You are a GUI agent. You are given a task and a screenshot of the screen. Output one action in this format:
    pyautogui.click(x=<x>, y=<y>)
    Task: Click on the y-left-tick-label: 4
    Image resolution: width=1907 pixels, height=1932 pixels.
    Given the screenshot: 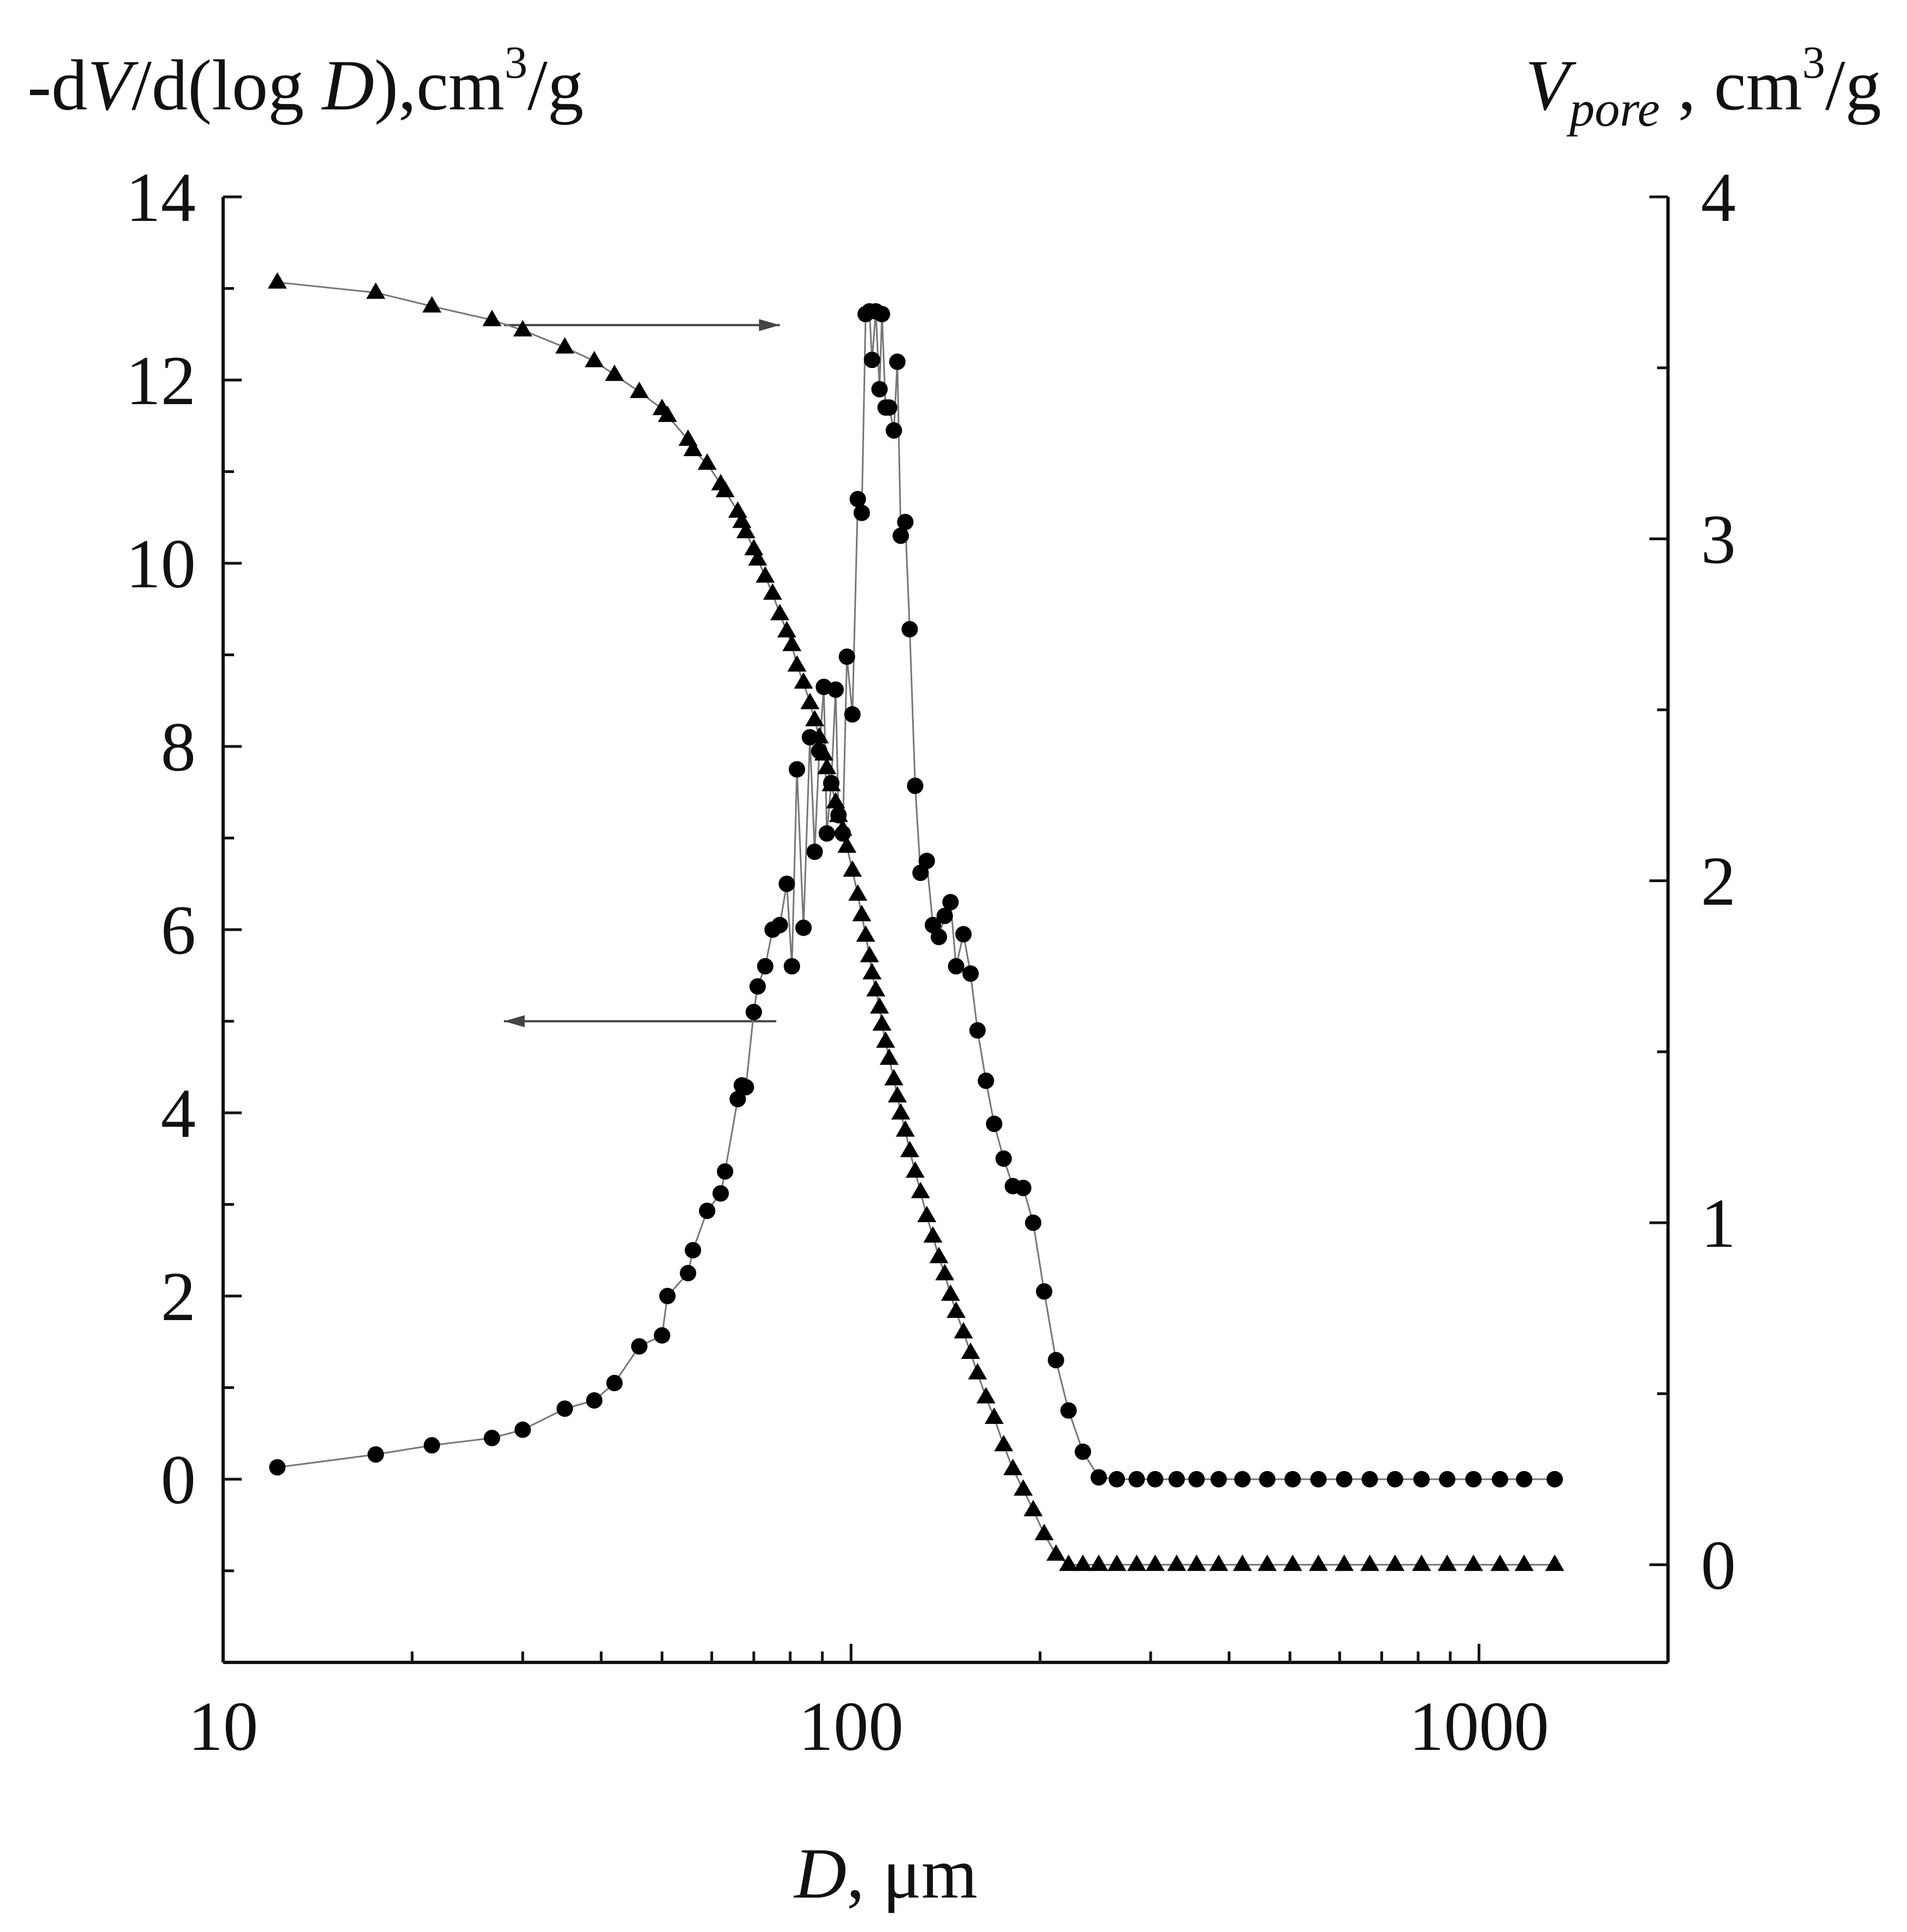 What is the action you would take?
    pyautogui.click(x=178, y=1113)
    